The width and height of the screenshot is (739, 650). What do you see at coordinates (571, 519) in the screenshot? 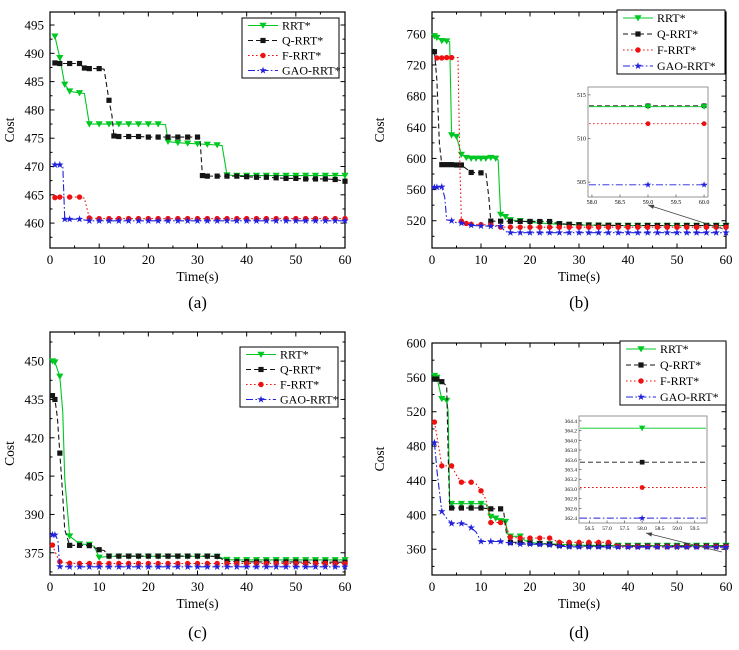
I see `inset-y-tick-label: 362.4` at bounding box center [571, 519].